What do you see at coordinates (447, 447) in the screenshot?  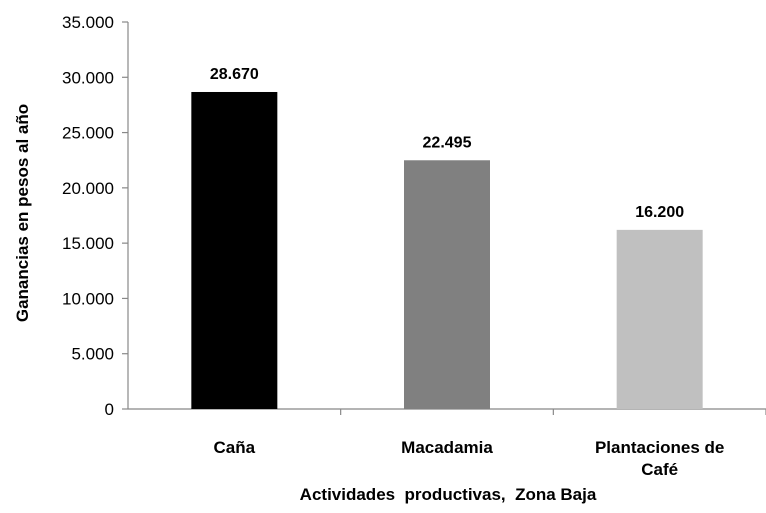 I see `category-label: Macadamia` at bounding box center [447, 447].